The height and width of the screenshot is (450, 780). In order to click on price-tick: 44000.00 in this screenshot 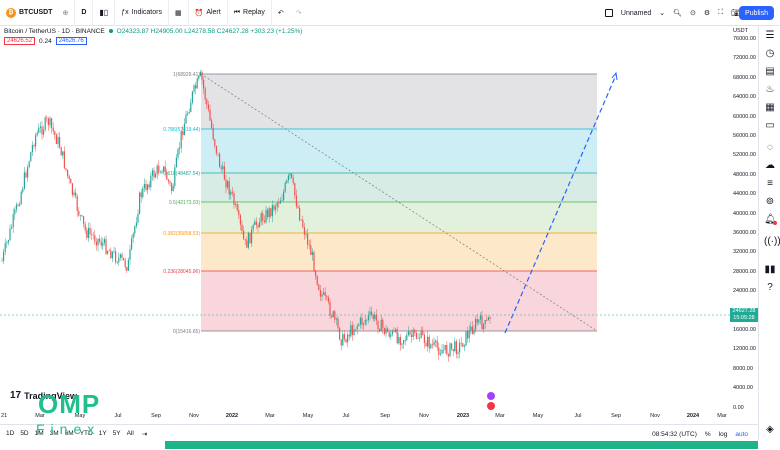, I will do `click(744, 194)`.